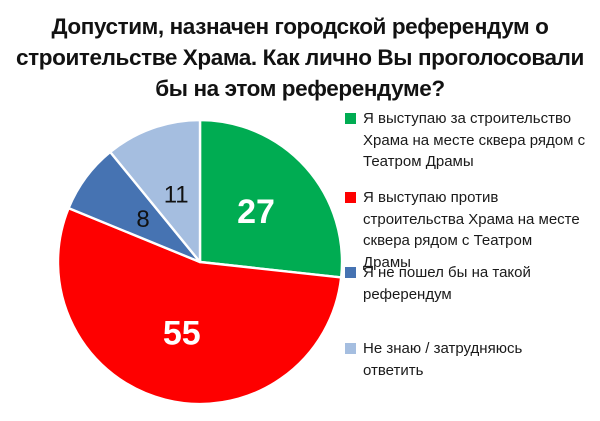  Describe the element at coordinates (142, 219) in the screenshot. I see `pie-slice-value-label-2: 8` at that location.